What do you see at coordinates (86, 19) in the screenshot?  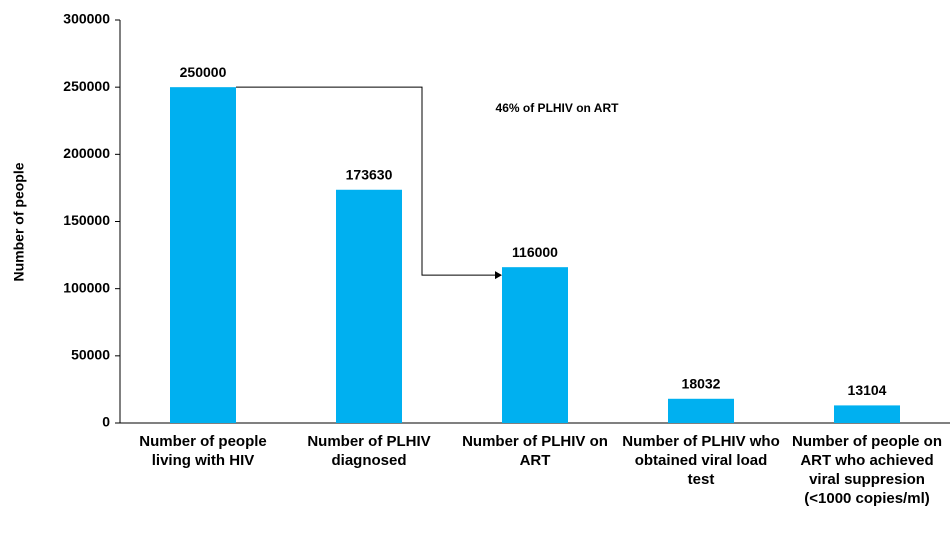 I see `y-tick-label: 300000` at bounding box center [86, 19].